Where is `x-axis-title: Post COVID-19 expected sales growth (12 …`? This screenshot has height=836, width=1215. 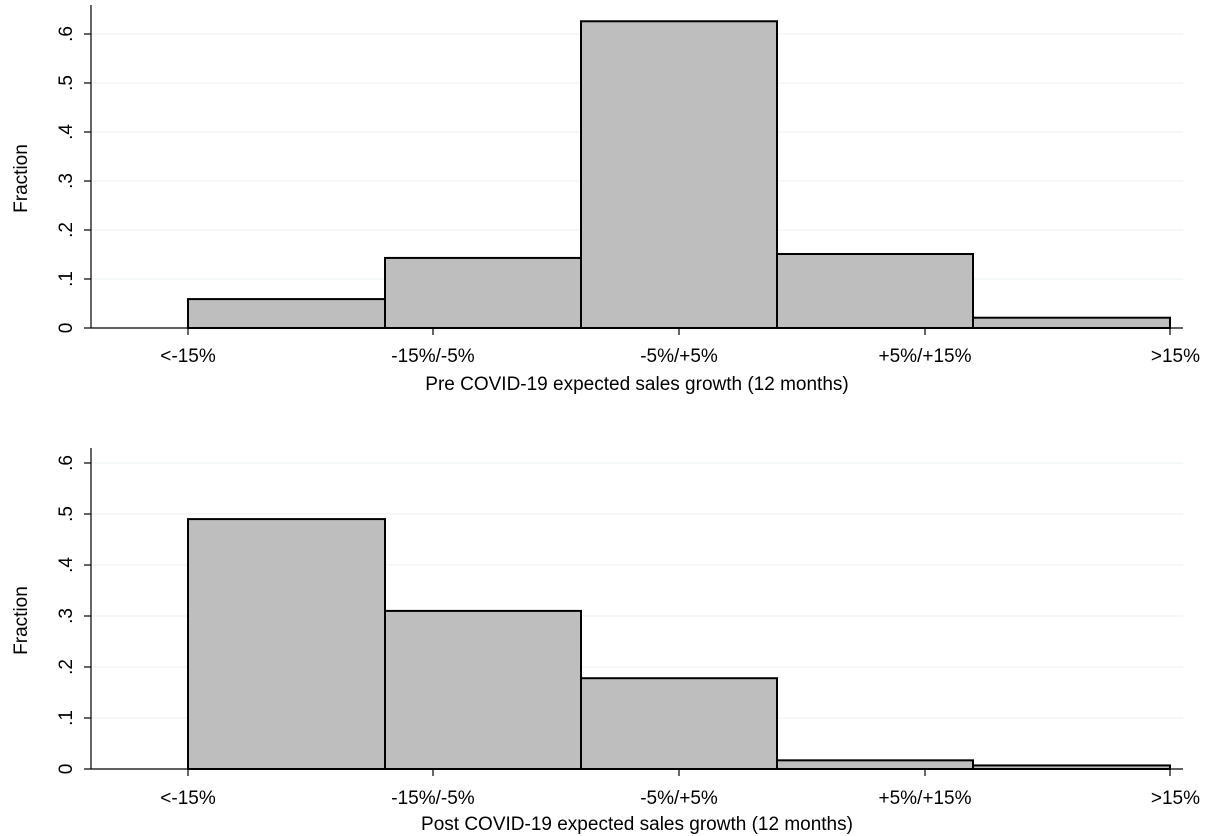
x-axis-title: Post COVID-19 expected sales growth (12 … is located at coordinates (637, 824).